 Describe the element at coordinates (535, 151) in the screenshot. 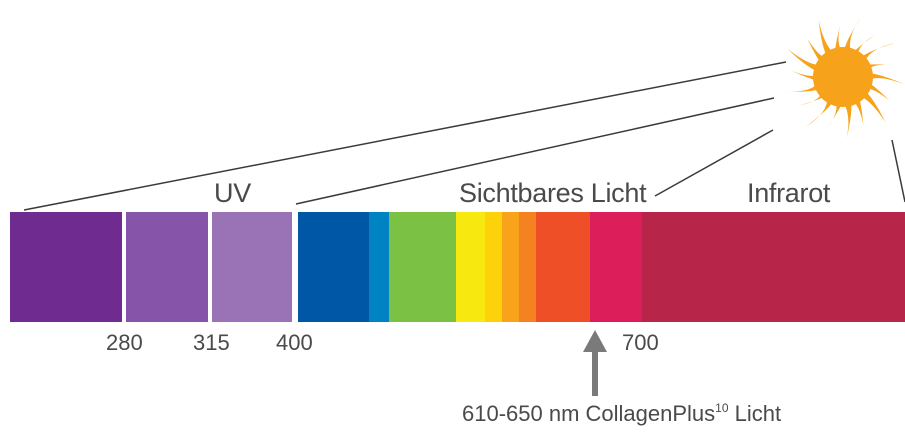

I see `pointer-line-visible` at that location.